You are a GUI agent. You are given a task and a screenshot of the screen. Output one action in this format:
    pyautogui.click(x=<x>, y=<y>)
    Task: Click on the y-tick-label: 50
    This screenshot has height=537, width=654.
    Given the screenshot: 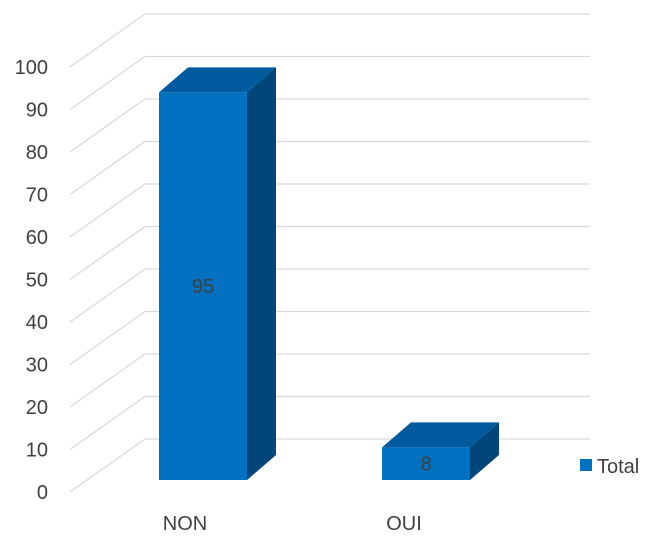 What is the action you would take?
    pyautogui.click(x=37, y=281)
    